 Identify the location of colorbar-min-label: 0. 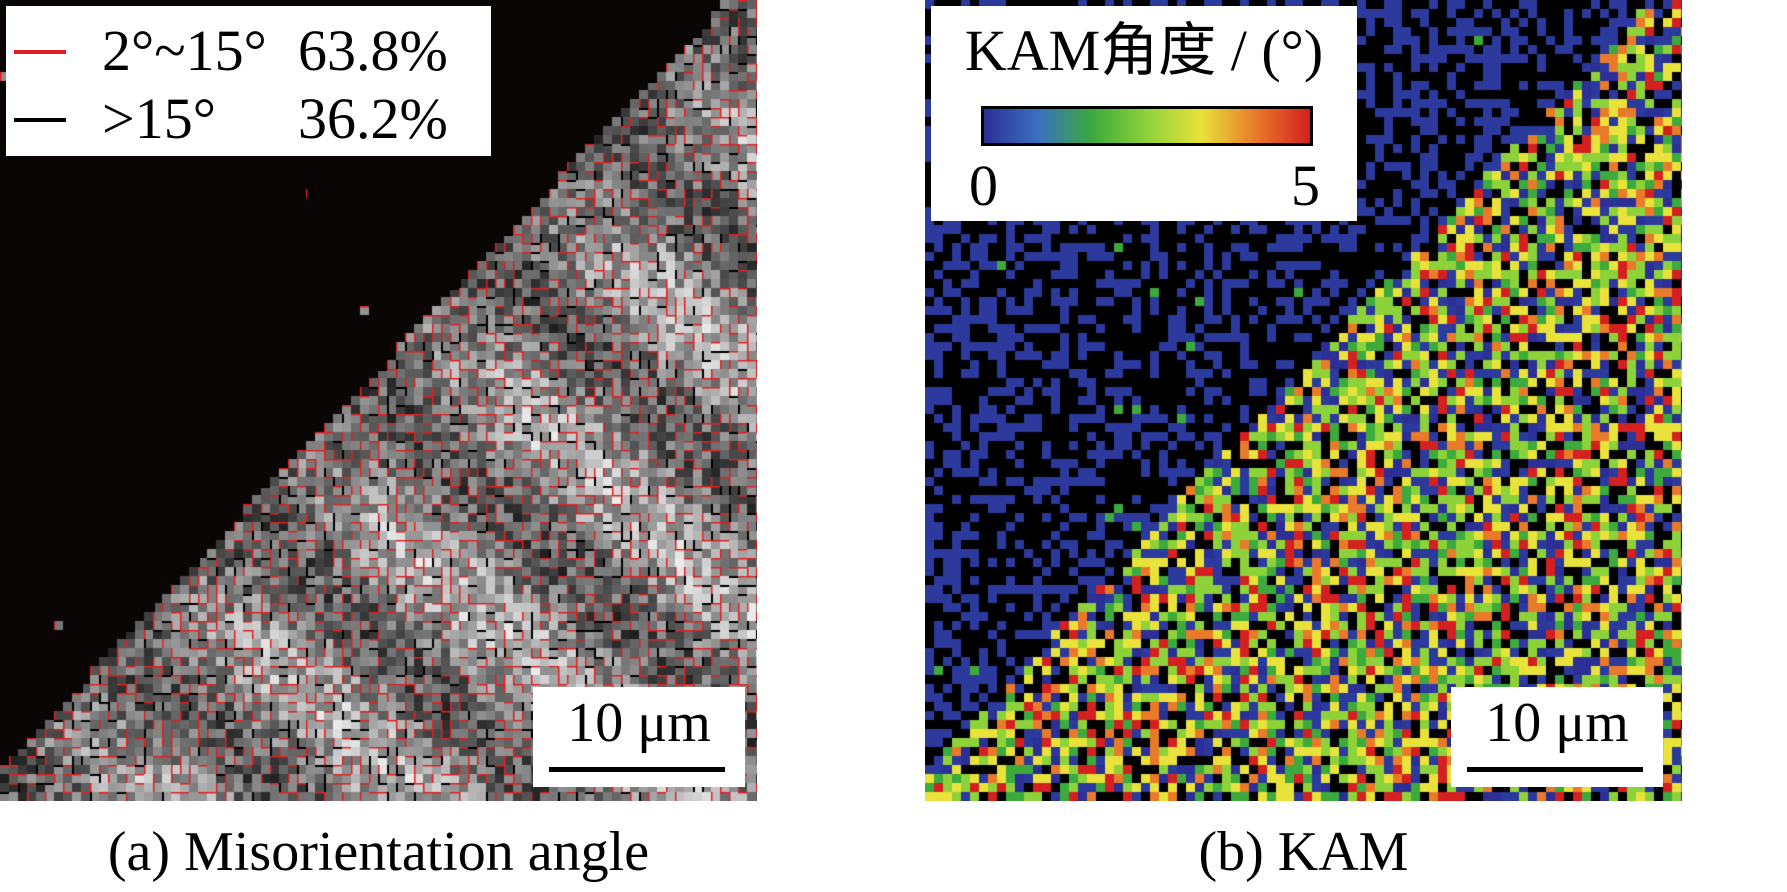
(983, 185).